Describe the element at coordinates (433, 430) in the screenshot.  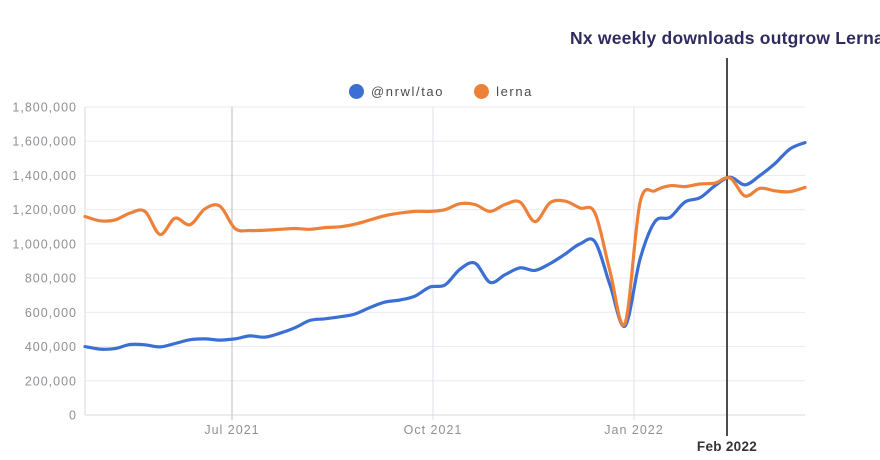
I see `x-axis-label: Oct 2021` at that location.